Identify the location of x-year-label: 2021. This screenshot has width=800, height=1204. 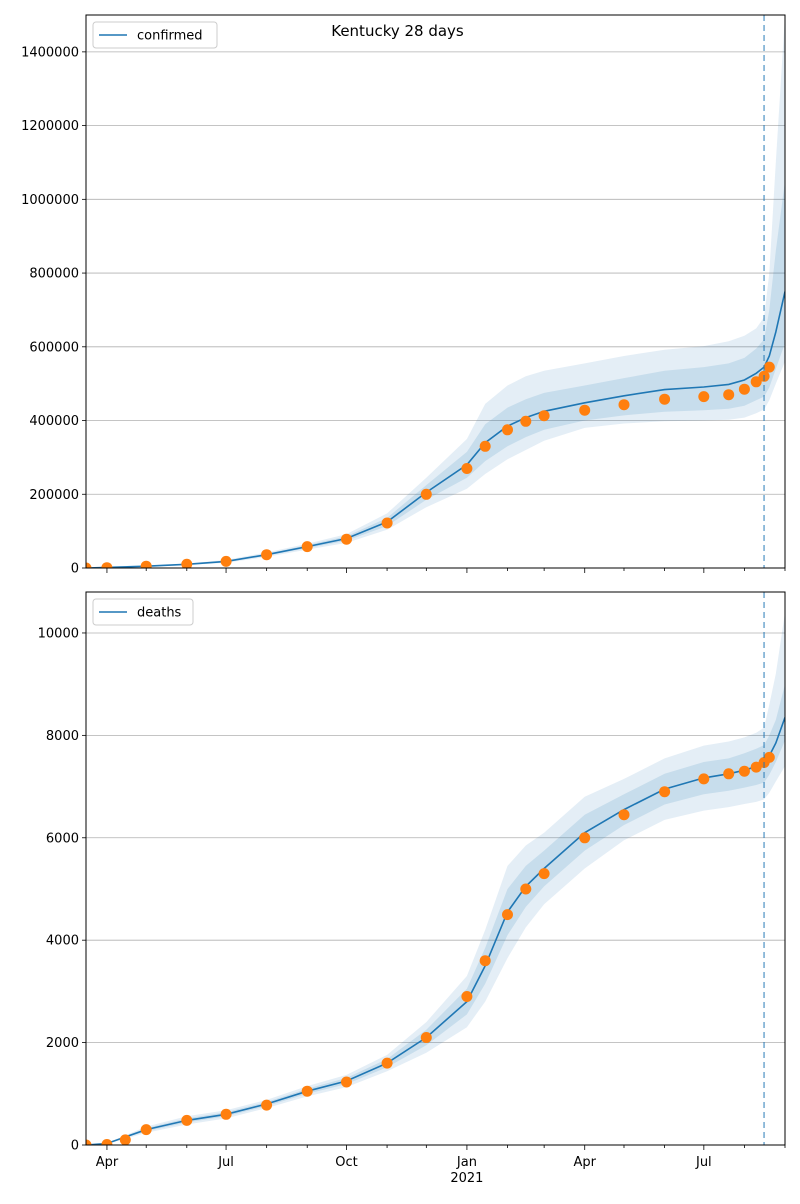
(466, 1178).